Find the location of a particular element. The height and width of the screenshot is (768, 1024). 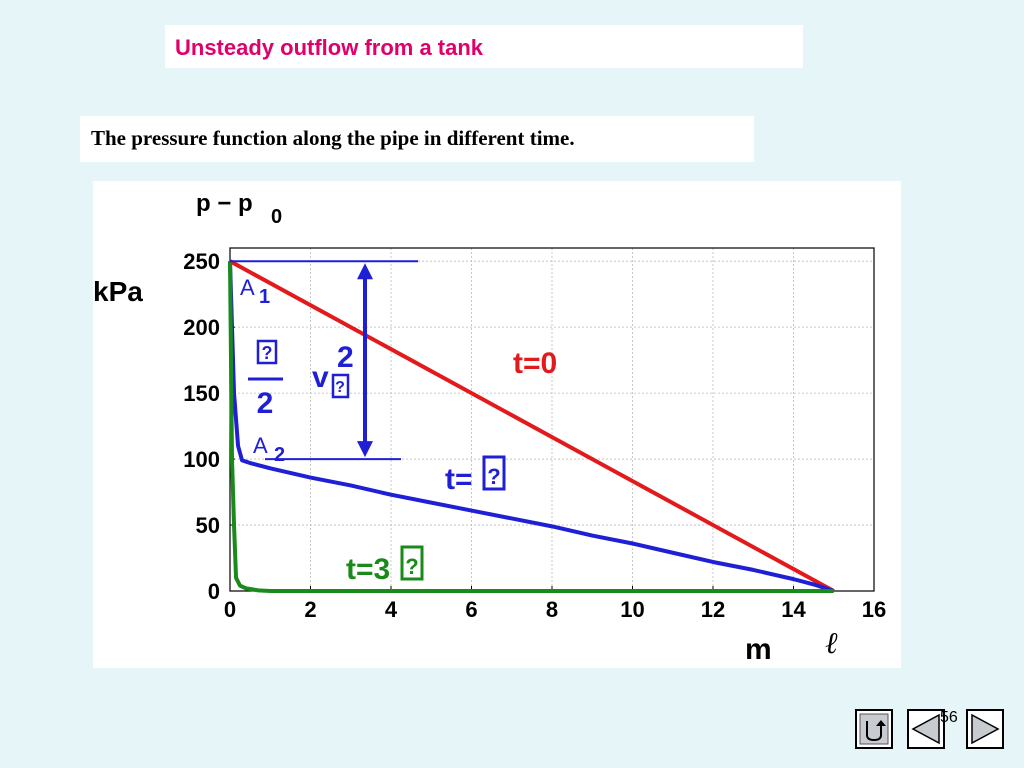

series-label-t-tau: t= is located at coordinates (459, 479).